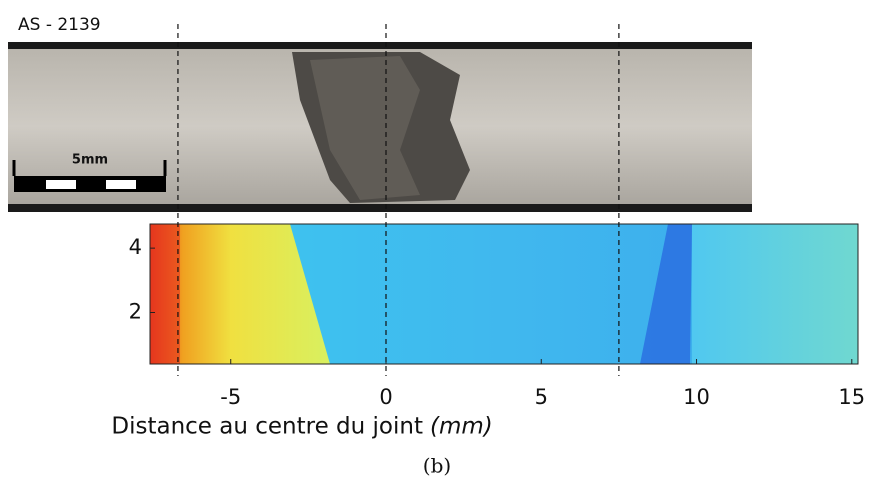  Describe the element at coordinates (90, 160) in the screenshot. I see `scale-bar-label: 5mm` at that location.